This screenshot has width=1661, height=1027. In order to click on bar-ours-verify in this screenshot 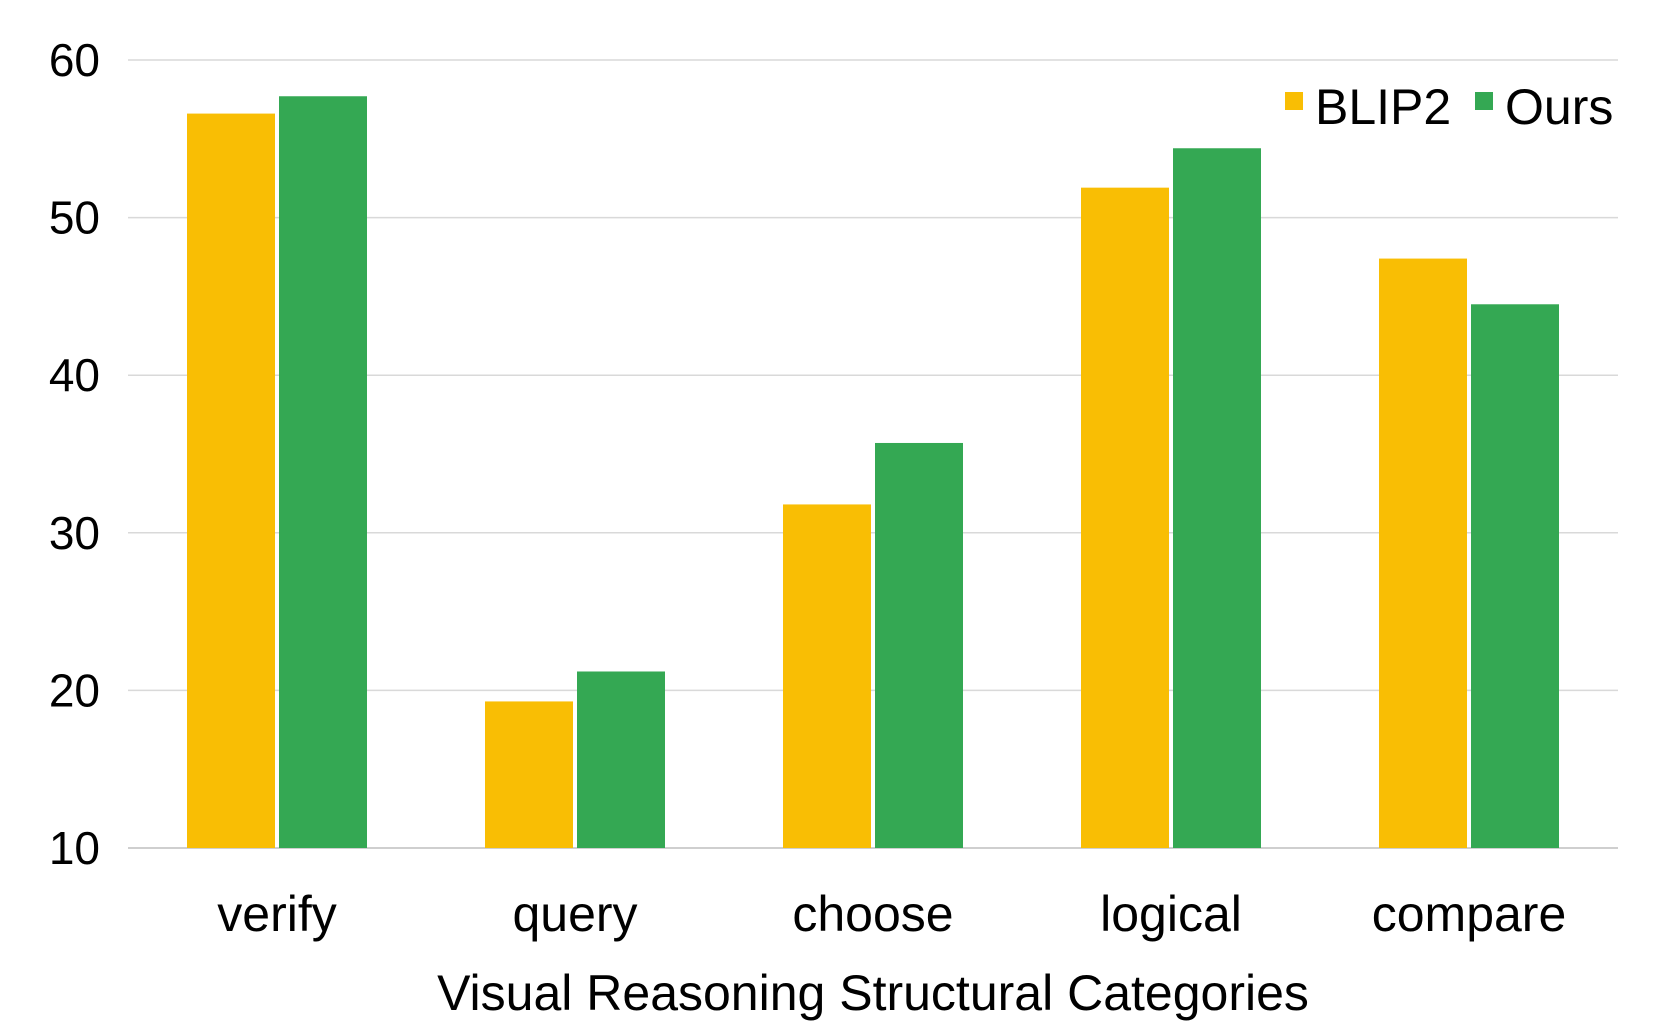, I will do `click(323, 472)`.